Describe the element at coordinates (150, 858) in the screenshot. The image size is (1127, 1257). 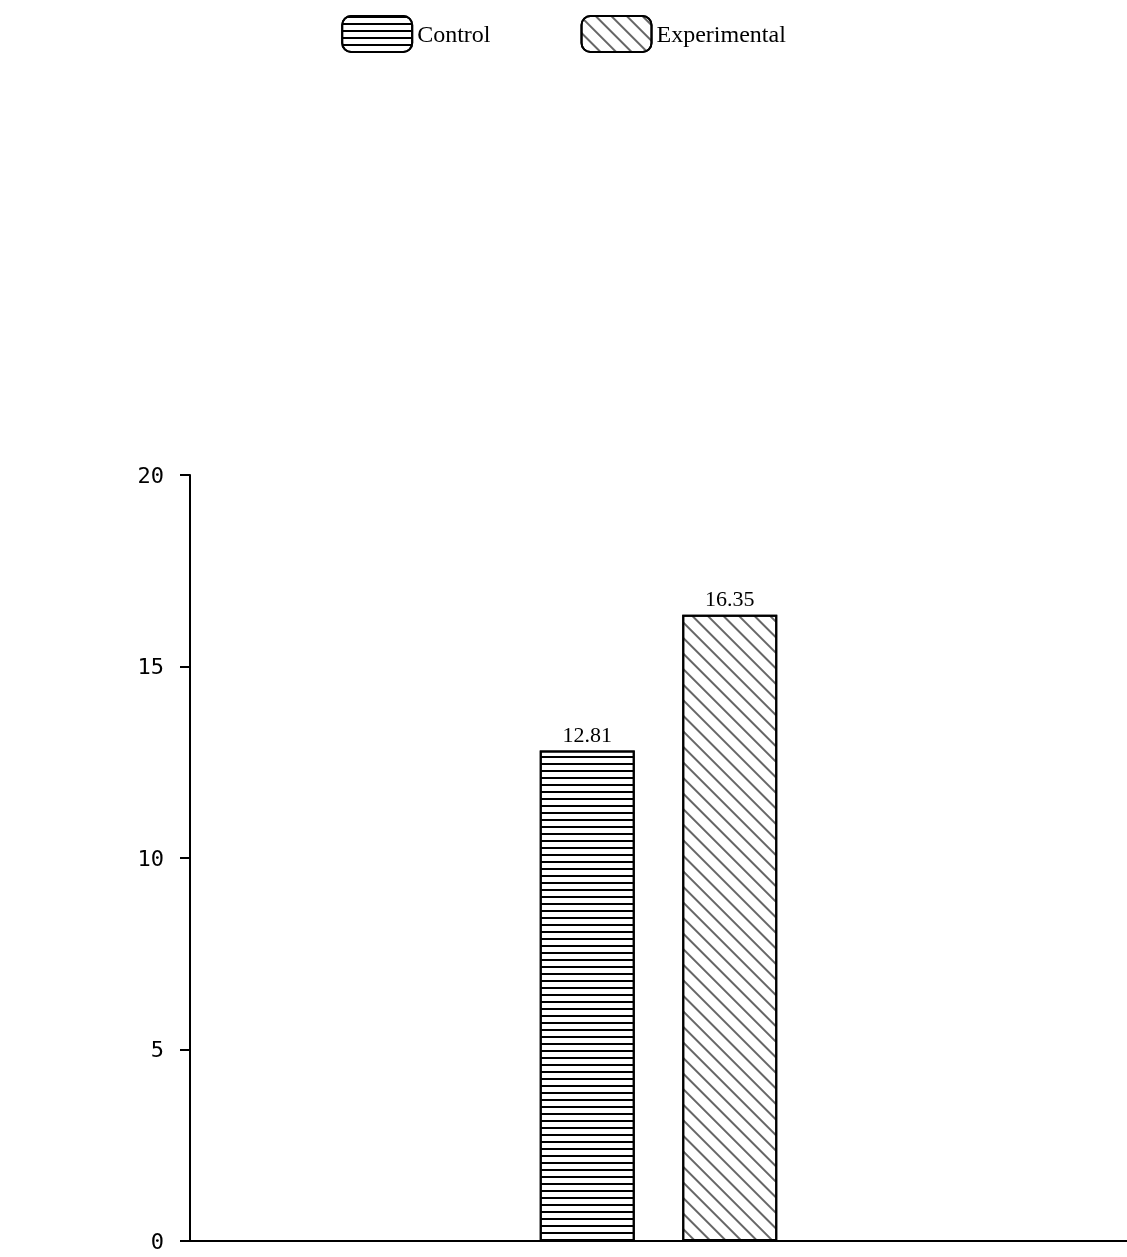
I see `y-tick-label: 10` at that location.